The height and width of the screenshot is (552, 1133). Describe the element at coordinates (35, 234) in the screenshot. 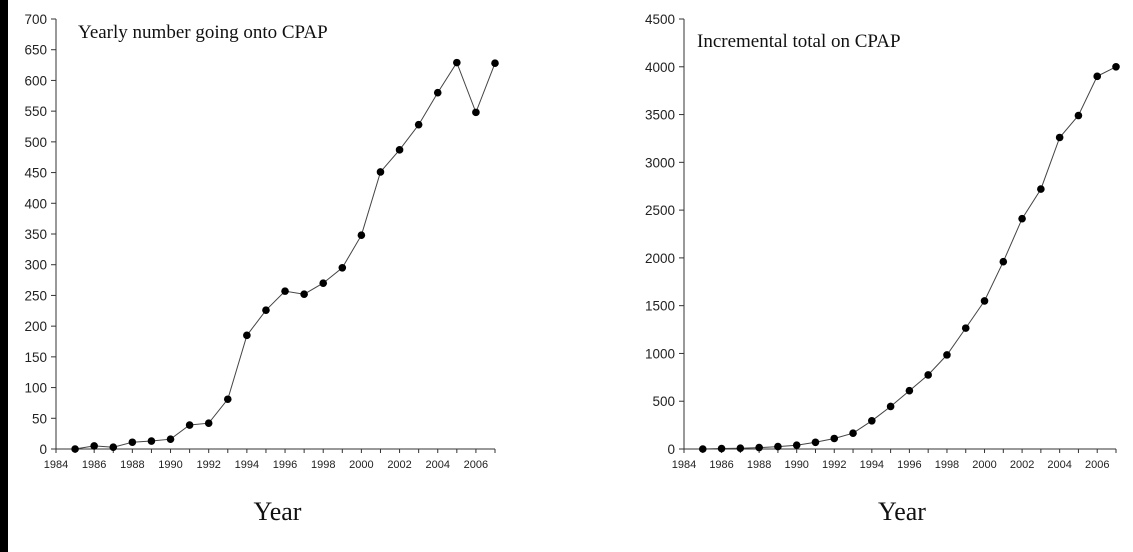

I see `y-tick-label: 350` at that location.